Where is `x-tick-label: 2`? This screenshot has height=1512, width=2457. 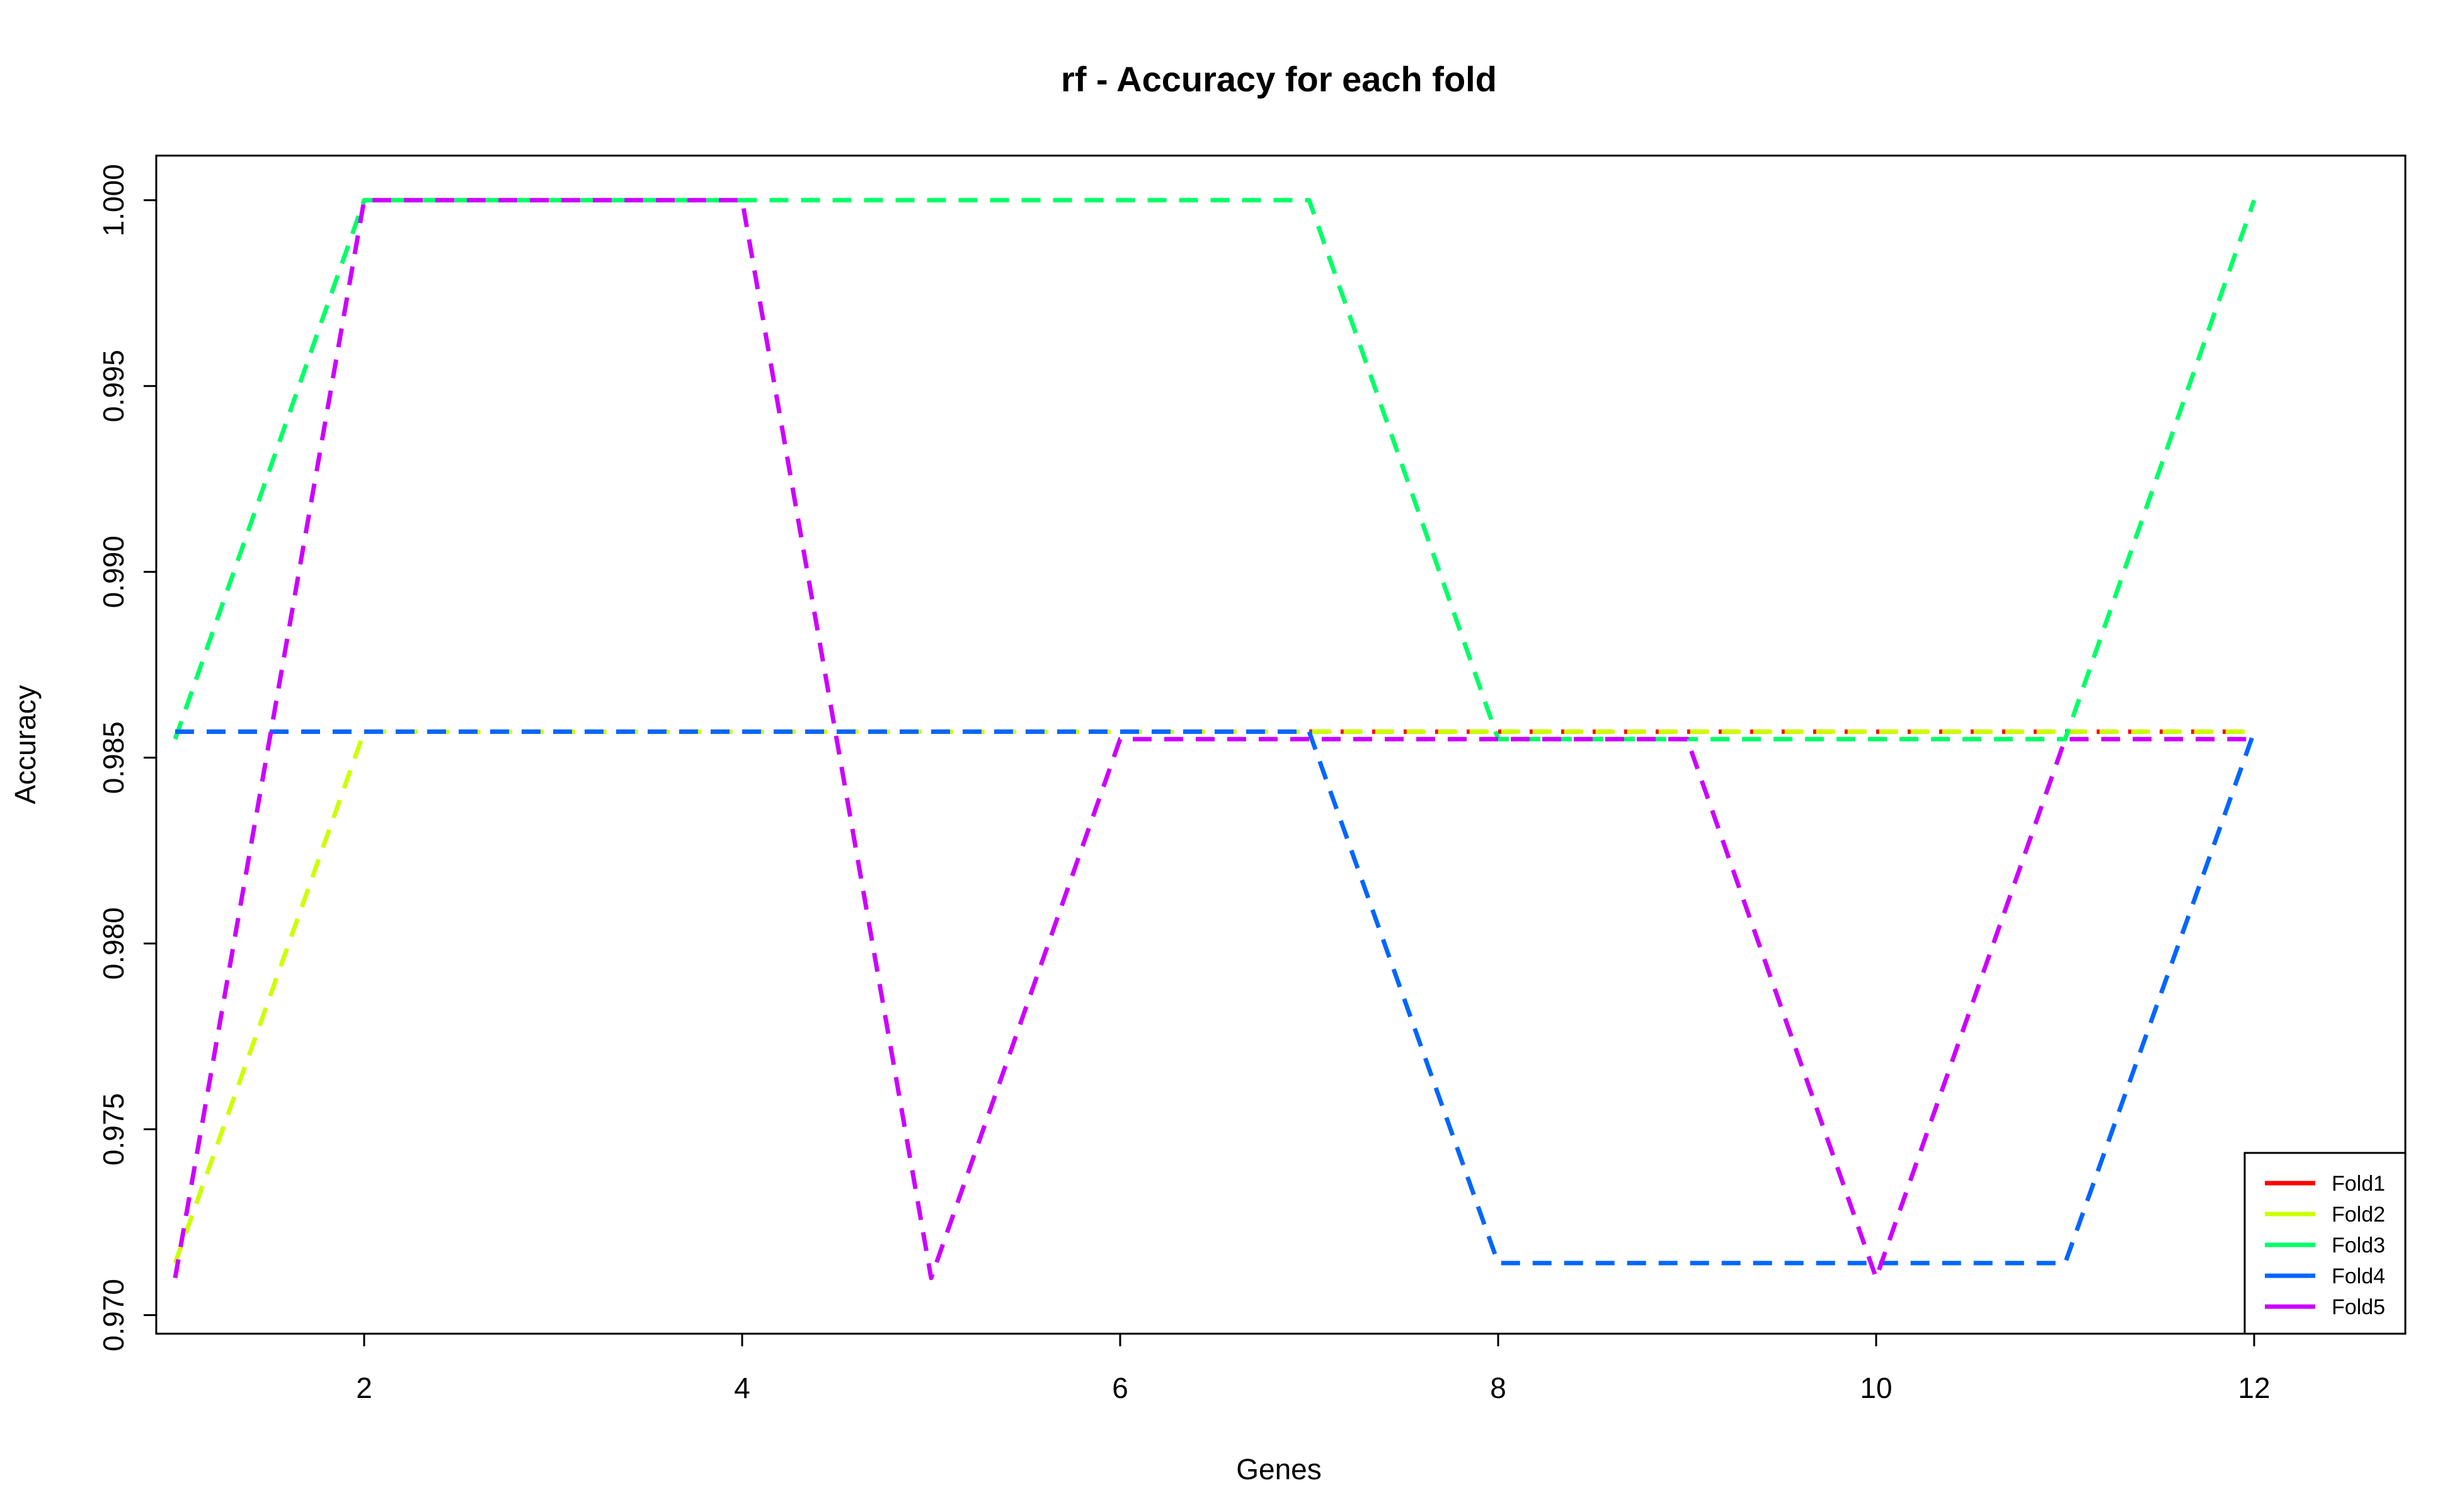
x-tick-label: 2 is located at coordinates (364, 1388).